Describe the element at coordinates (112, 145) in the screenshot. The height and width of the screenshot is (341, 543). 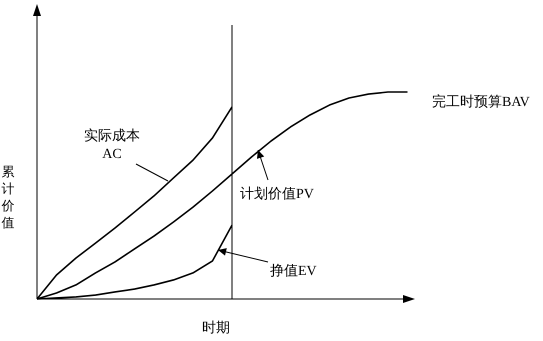
I see `text: 实际成本 AC` at that location.